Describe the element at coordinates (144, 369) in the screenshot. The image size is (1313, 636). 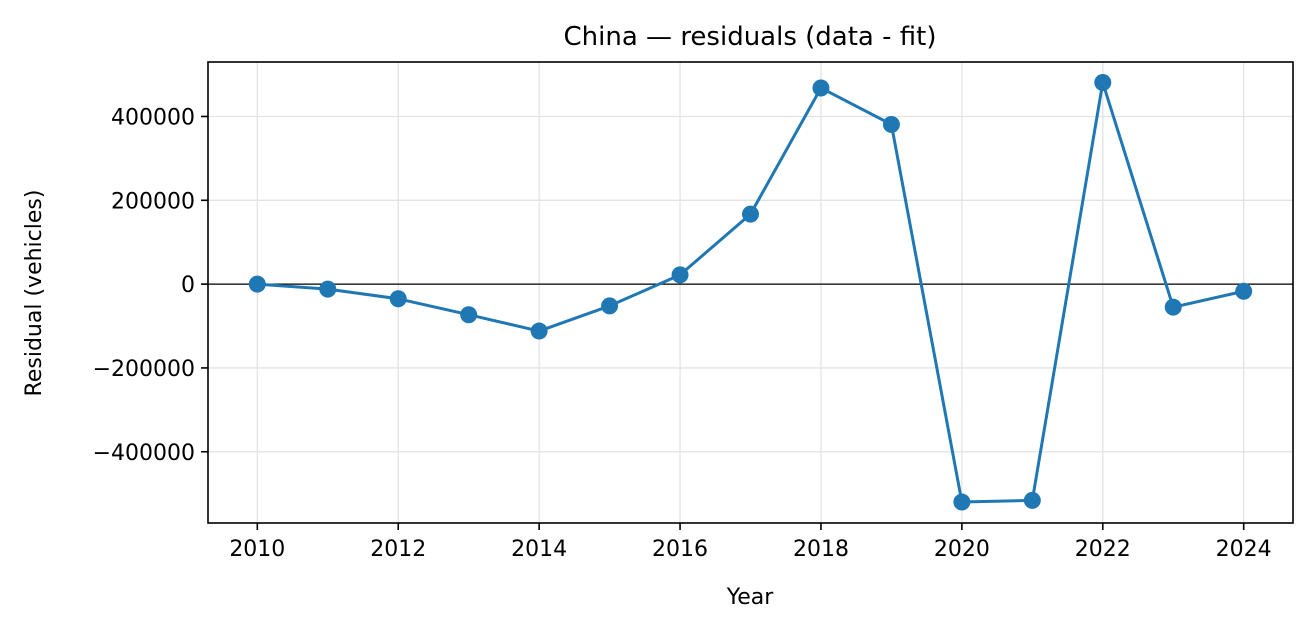
I see `y-tick-label: −200000` at that location.